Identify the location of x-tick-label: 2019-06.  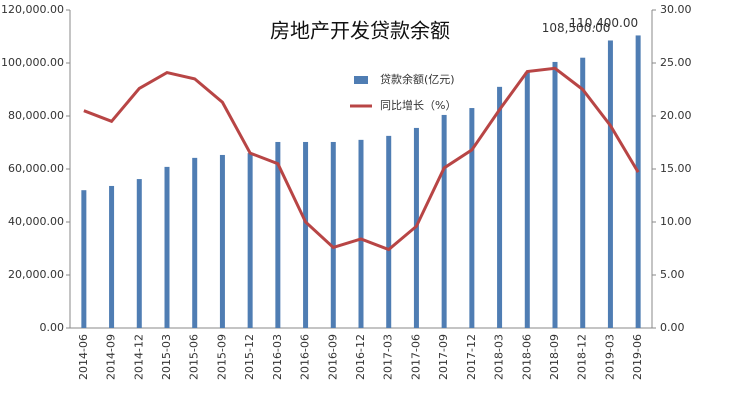
(637, 357).